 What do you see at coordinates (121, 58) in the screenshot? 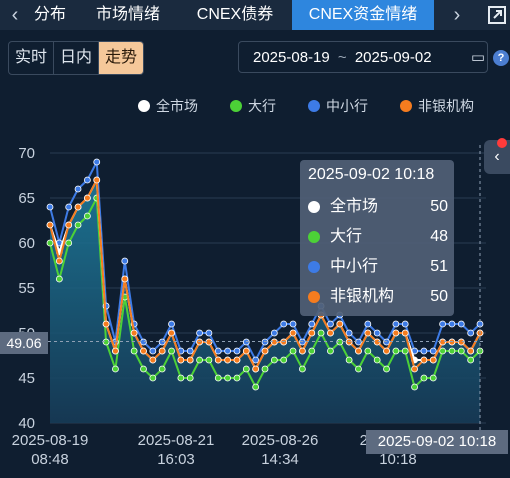
I see `segment-trend: 走势` at bounding box center [121, 58].